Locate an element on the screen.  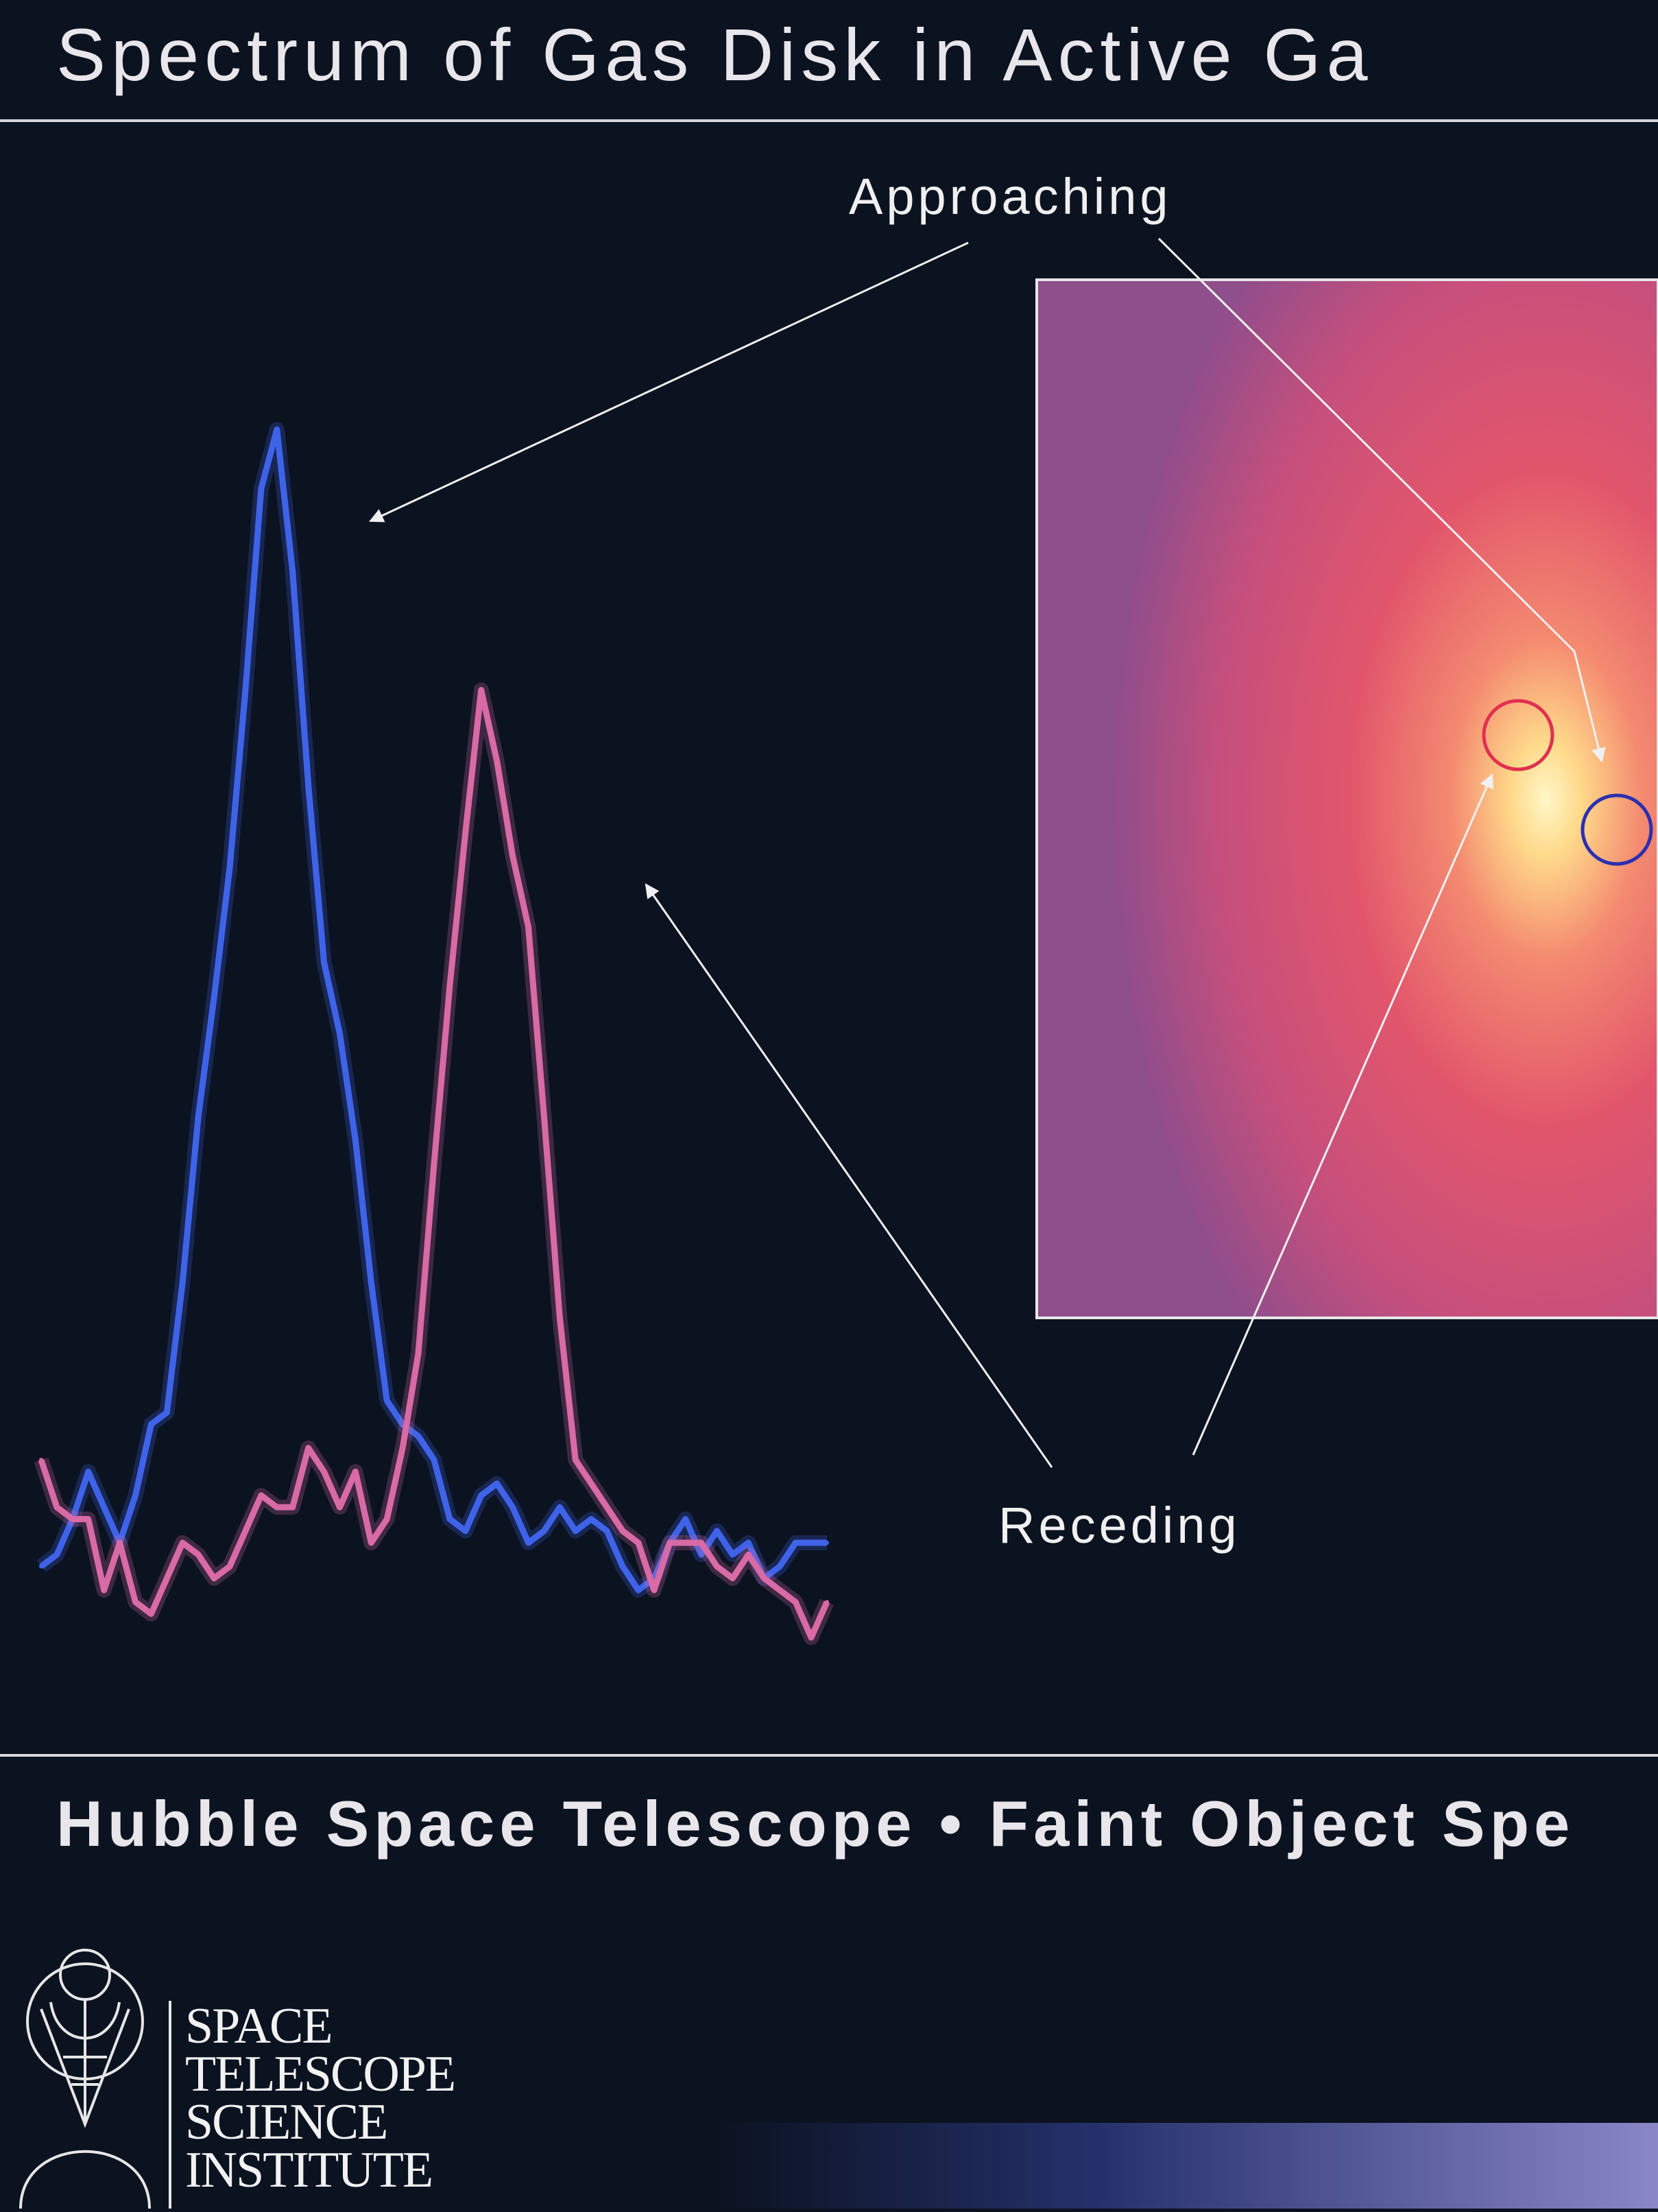
institution-name: SPACE TELESCOPE SCIENCE INSTITUTE is located at coordinates (320, 2098).